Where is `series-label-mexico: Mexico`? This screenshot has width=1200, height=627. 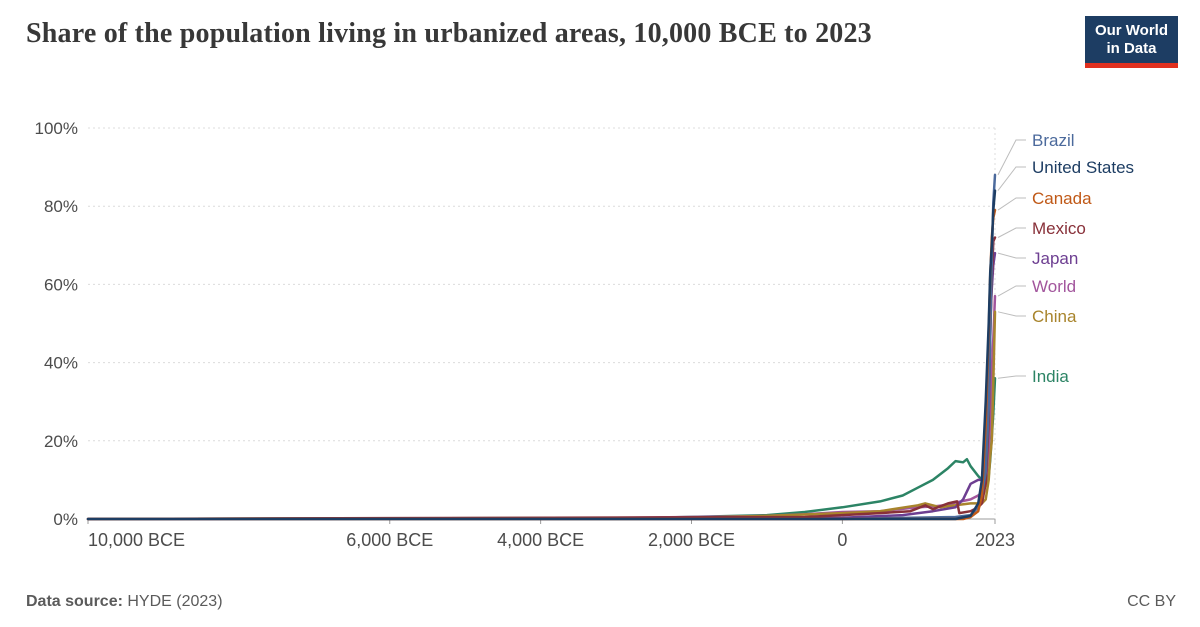
series-label-mexico: Mexico is located at coordinates (1059, 228).